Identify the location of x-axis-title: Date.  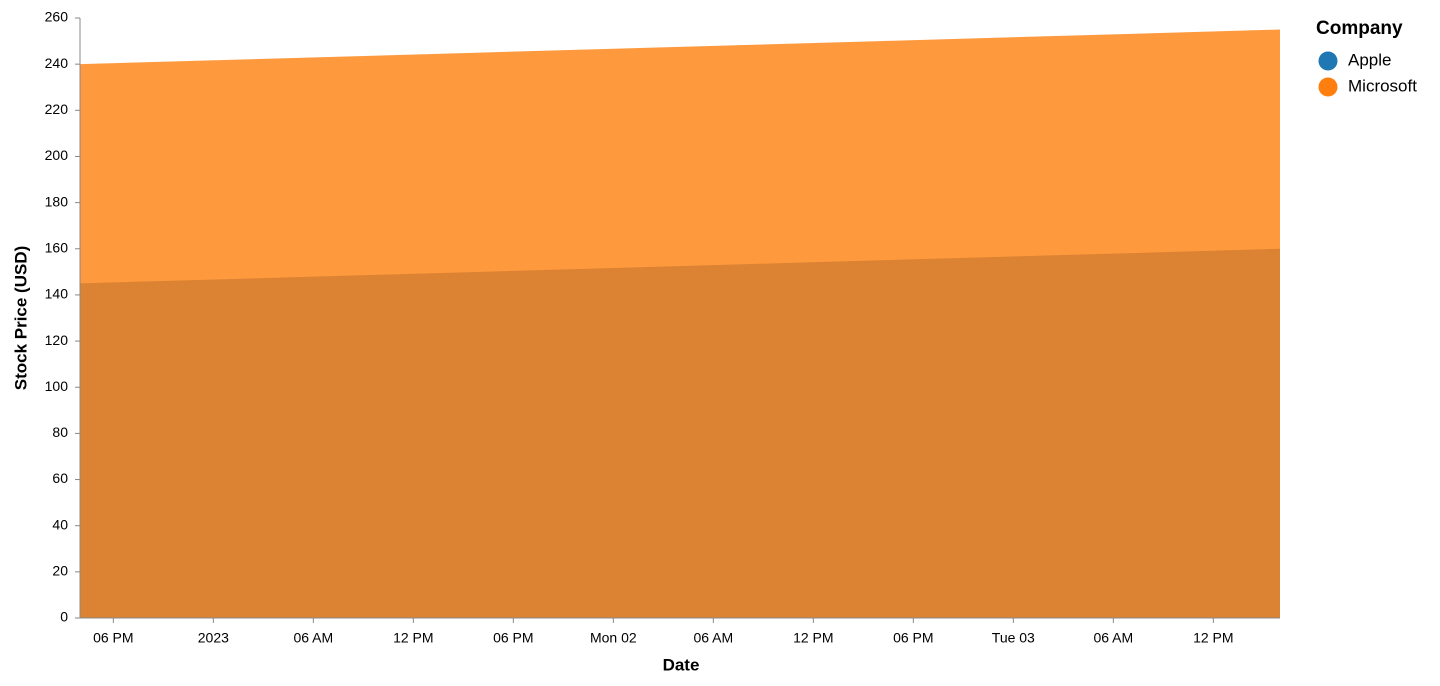
(681, 664).